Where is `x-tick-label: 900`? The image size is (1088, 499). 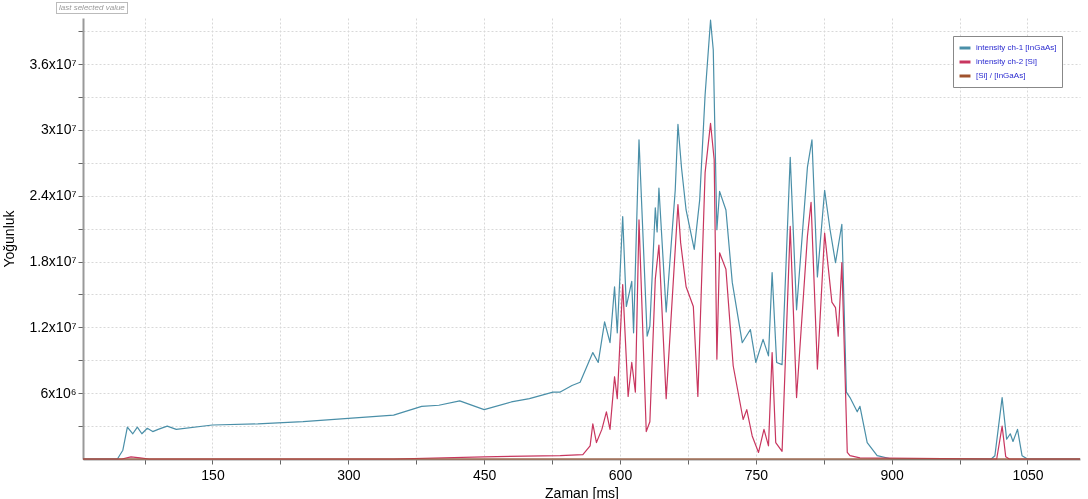
x-tick-label: 900 is located at coordinates (892, 474).